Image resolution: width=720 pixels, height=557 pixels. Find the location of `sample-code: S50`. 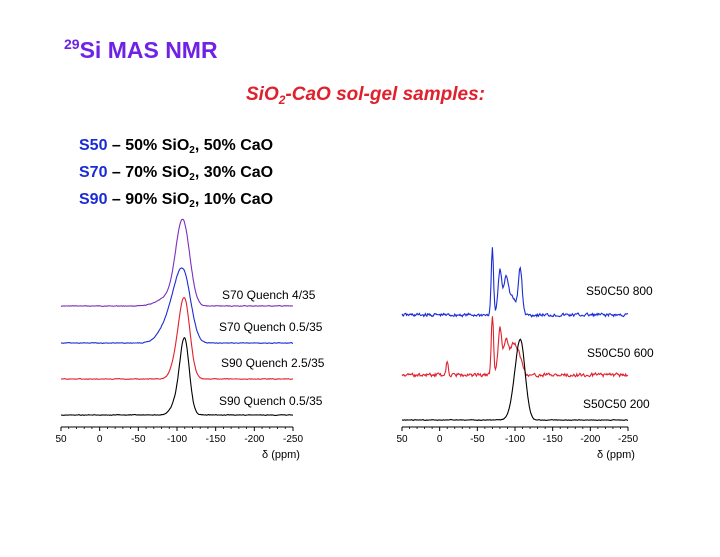

sample-code: S50 is located at coordinates (93, 145).